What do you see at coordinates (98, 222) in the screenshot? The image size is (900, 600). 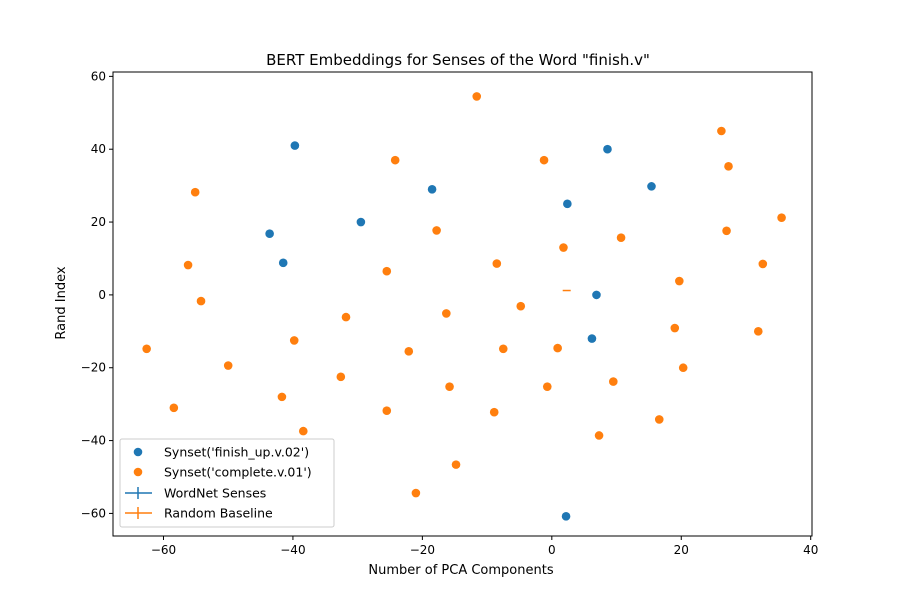 I see `y-tick-label: 20` at bounding box center [98, 222].